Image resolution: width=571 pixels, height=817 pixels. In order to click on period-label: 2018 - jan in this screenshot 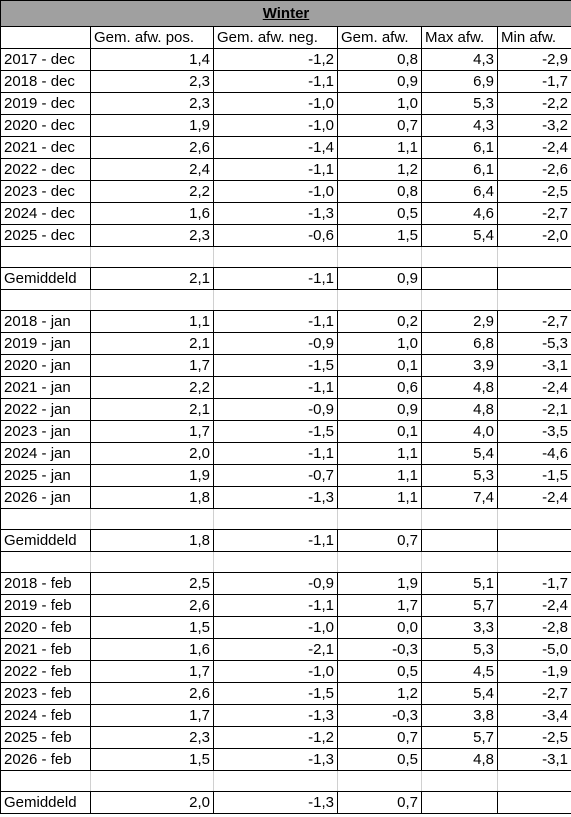, I will do `click(45, 321)`.